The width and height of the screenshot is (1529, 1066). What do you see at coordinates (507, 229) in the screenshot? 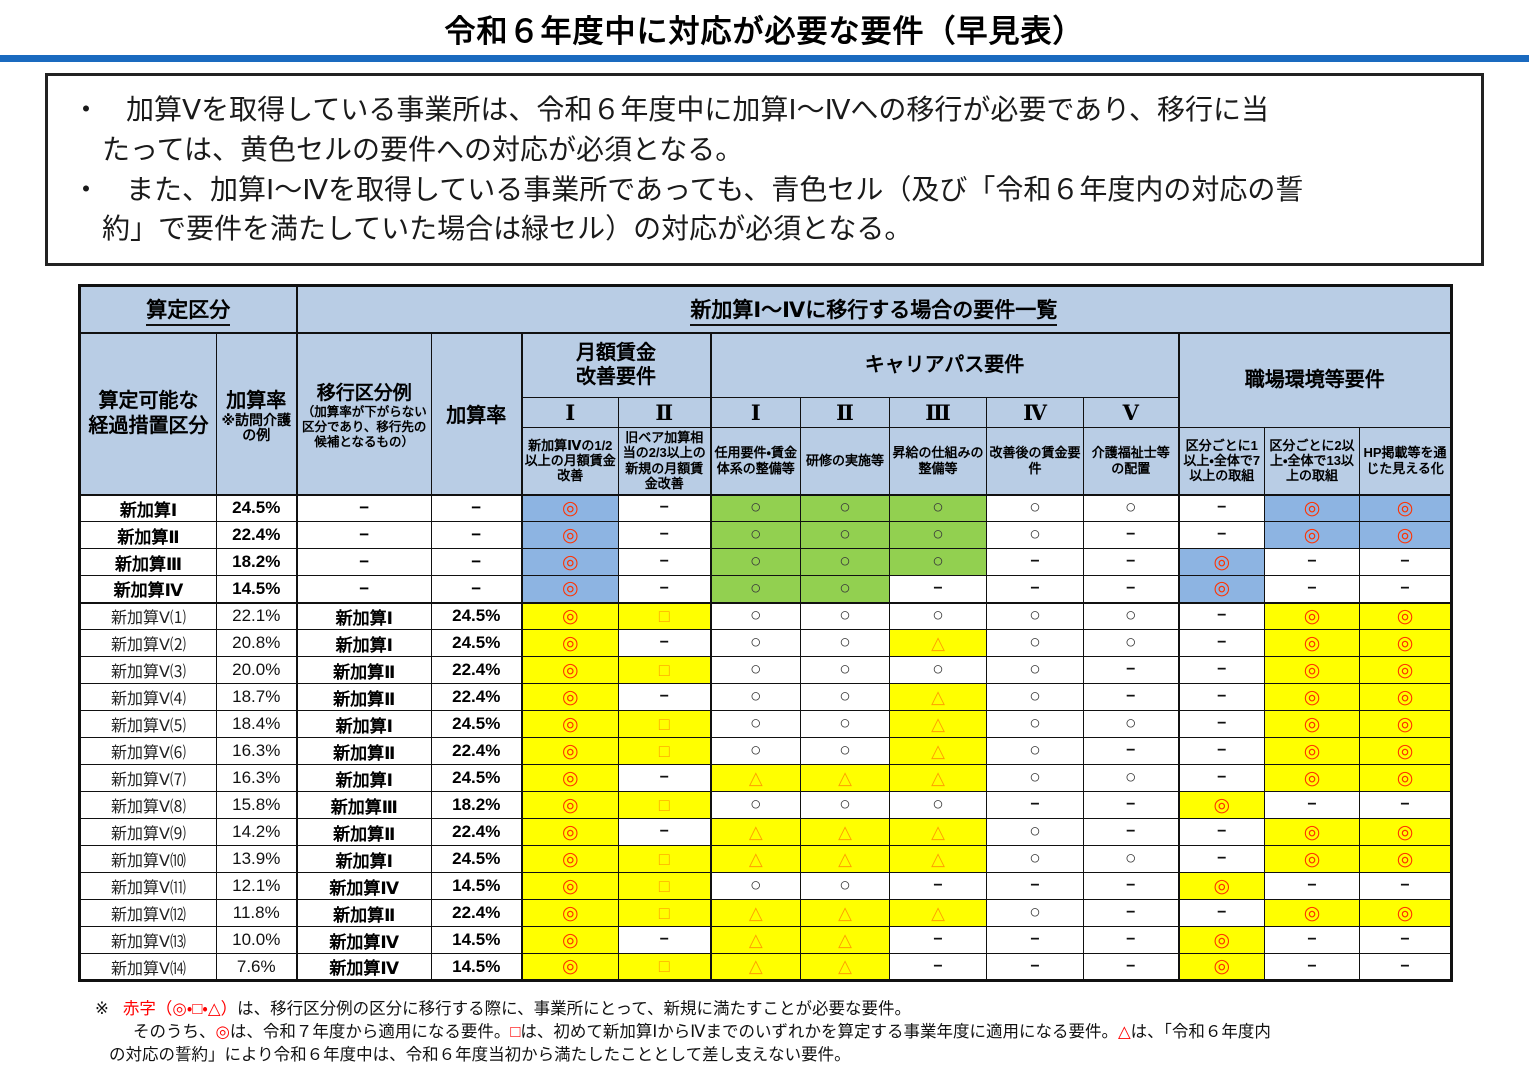
I see `intro-text-line: 約」で要件を満たしていた場合は緑セル）の対応が必須となる。` at bounding box center [507, 229].